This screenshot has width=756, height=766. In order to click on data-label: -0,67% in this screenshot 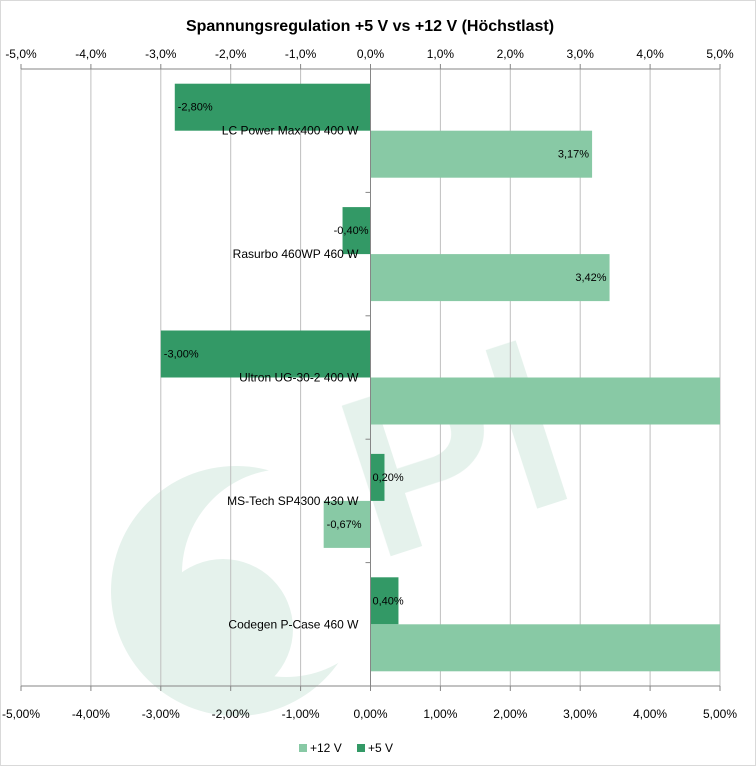, I will do `click(344, 525)`.